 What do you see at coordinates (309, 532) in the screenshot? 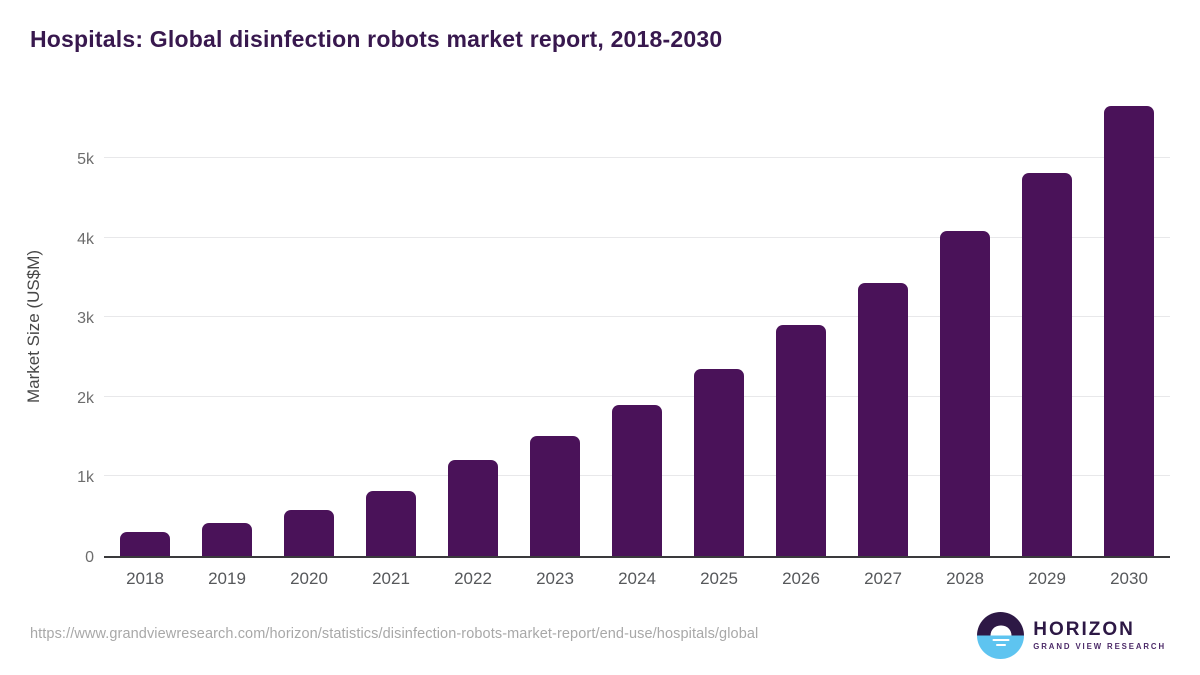
I see `bar-2020` at bounding box center [309, 532].